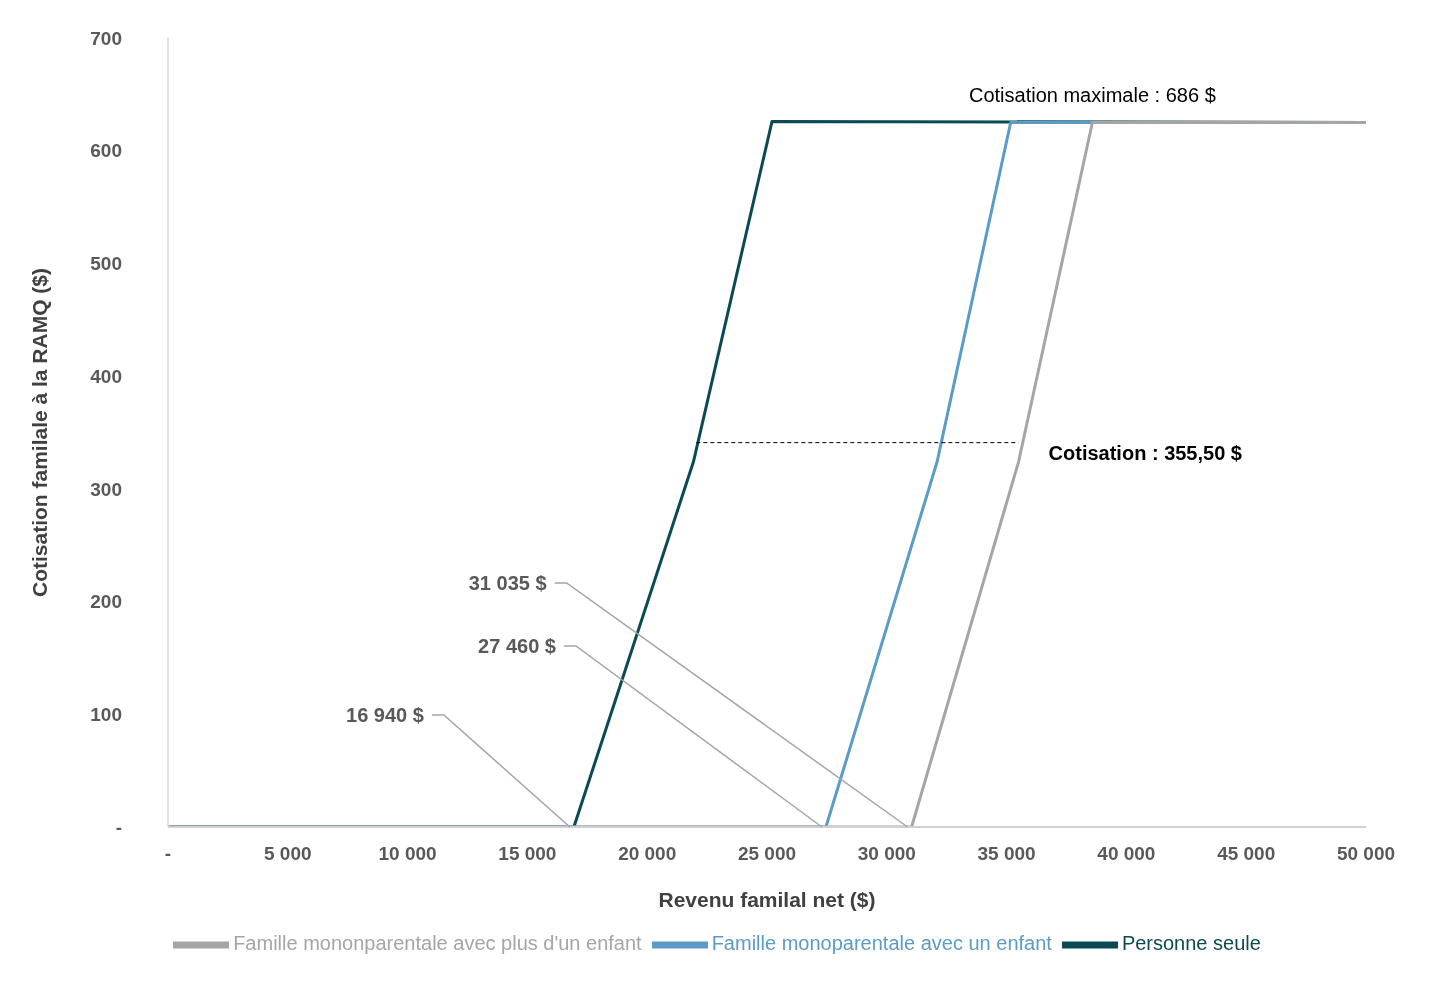 Image resolution: width=1432 pixels, height=1000 pixels. What do you see at coordinates (517, 646) in the screenshot?
I see `annotation: 27 460 $` at bounding box center [517, 646].